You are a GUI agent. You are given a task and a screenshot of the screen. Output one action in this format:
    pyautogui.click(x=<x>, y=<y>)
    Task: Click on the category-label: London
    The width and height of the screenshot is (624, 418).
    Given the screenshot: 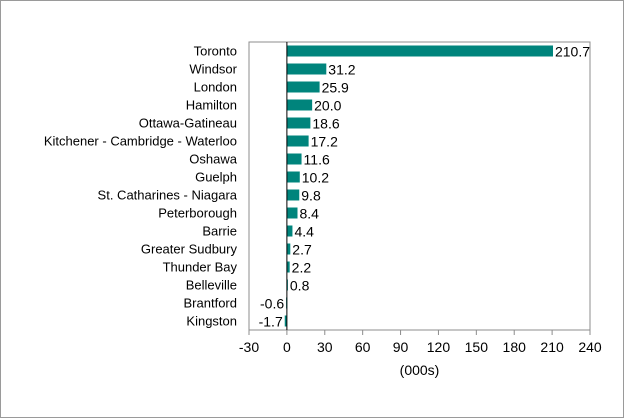 What is the action you would take?
    pyautogui.click(x=215, y=87)
    